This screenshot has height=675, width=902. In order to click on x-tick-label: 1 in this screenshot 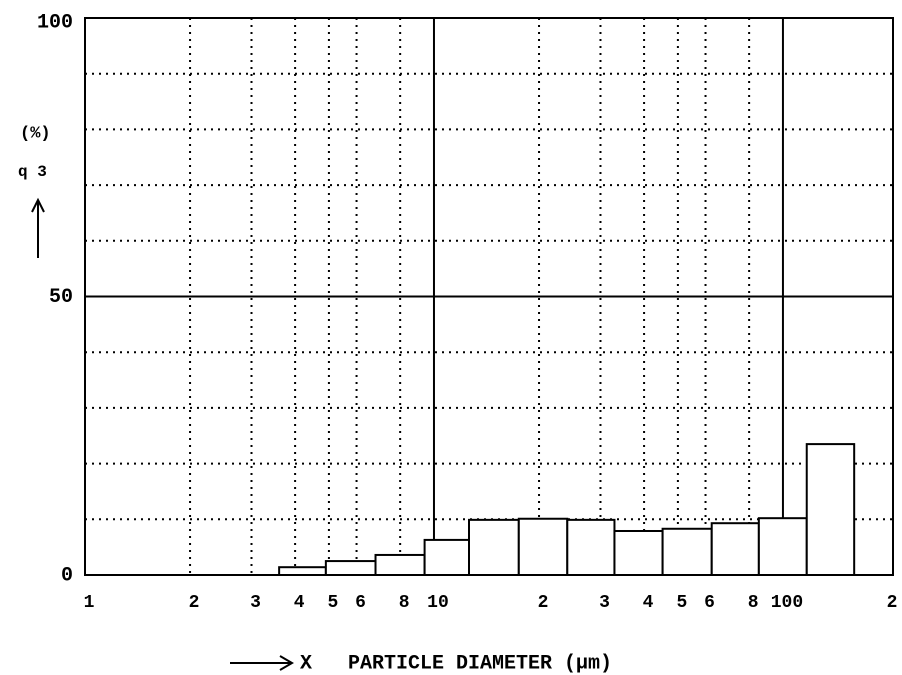, I will do `click(89, 603)`.